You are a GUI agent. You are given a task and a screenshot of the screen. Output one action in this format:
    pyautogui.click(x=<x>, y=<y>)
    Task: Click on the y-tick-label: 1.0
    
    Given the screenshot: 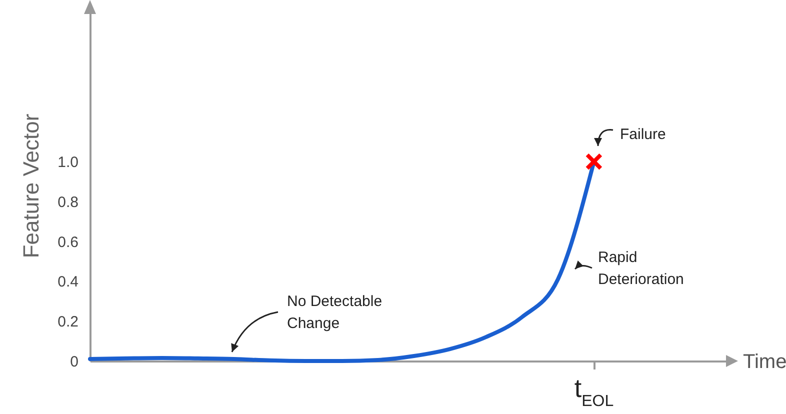 What is the action you would take?
    pyautogui.click(x=68, y=163)
    